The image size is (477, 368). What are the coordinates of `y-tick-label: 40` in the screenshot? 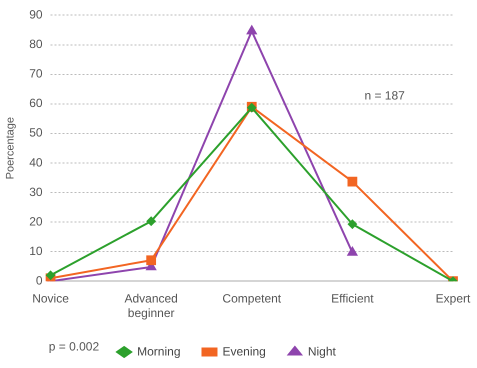 It's located at (36, 162).